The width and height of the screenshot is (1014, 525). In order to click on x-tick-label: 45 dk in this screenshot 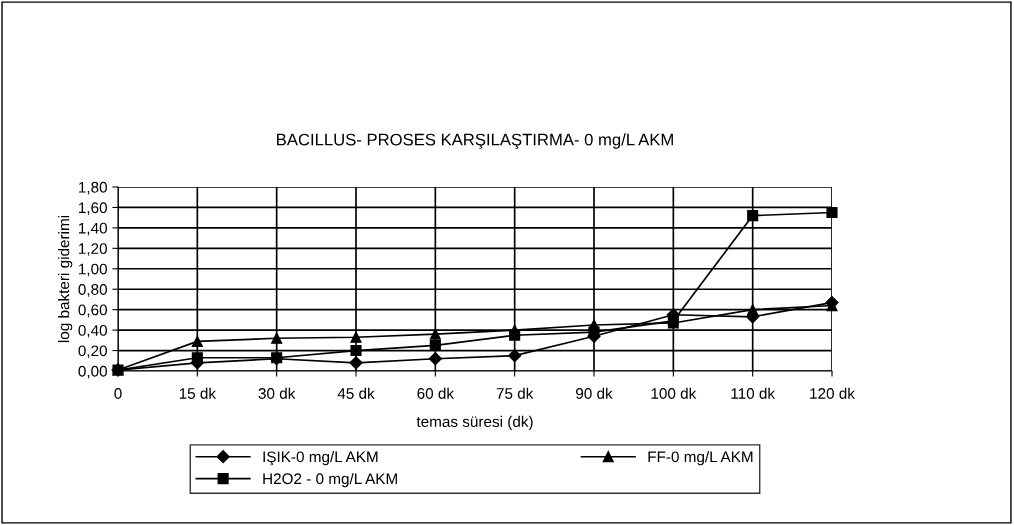, I will do `click(356, 393)`.